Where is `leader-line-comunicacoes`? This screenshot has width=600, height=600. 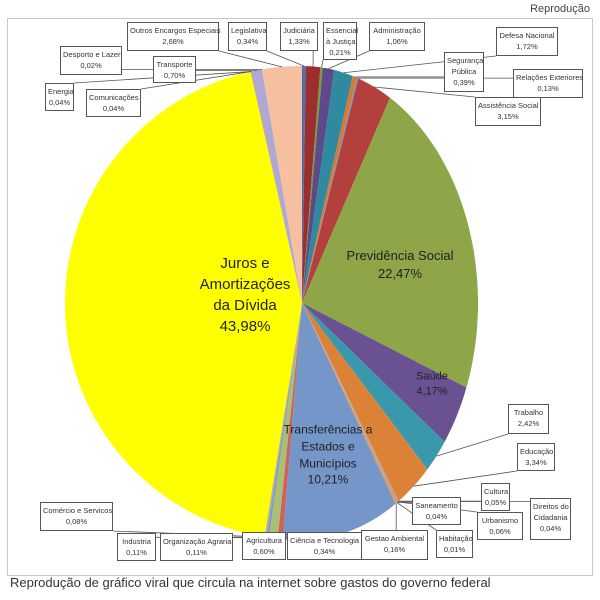 leader-line-comunicacoes is located at coordinates (196, 80).